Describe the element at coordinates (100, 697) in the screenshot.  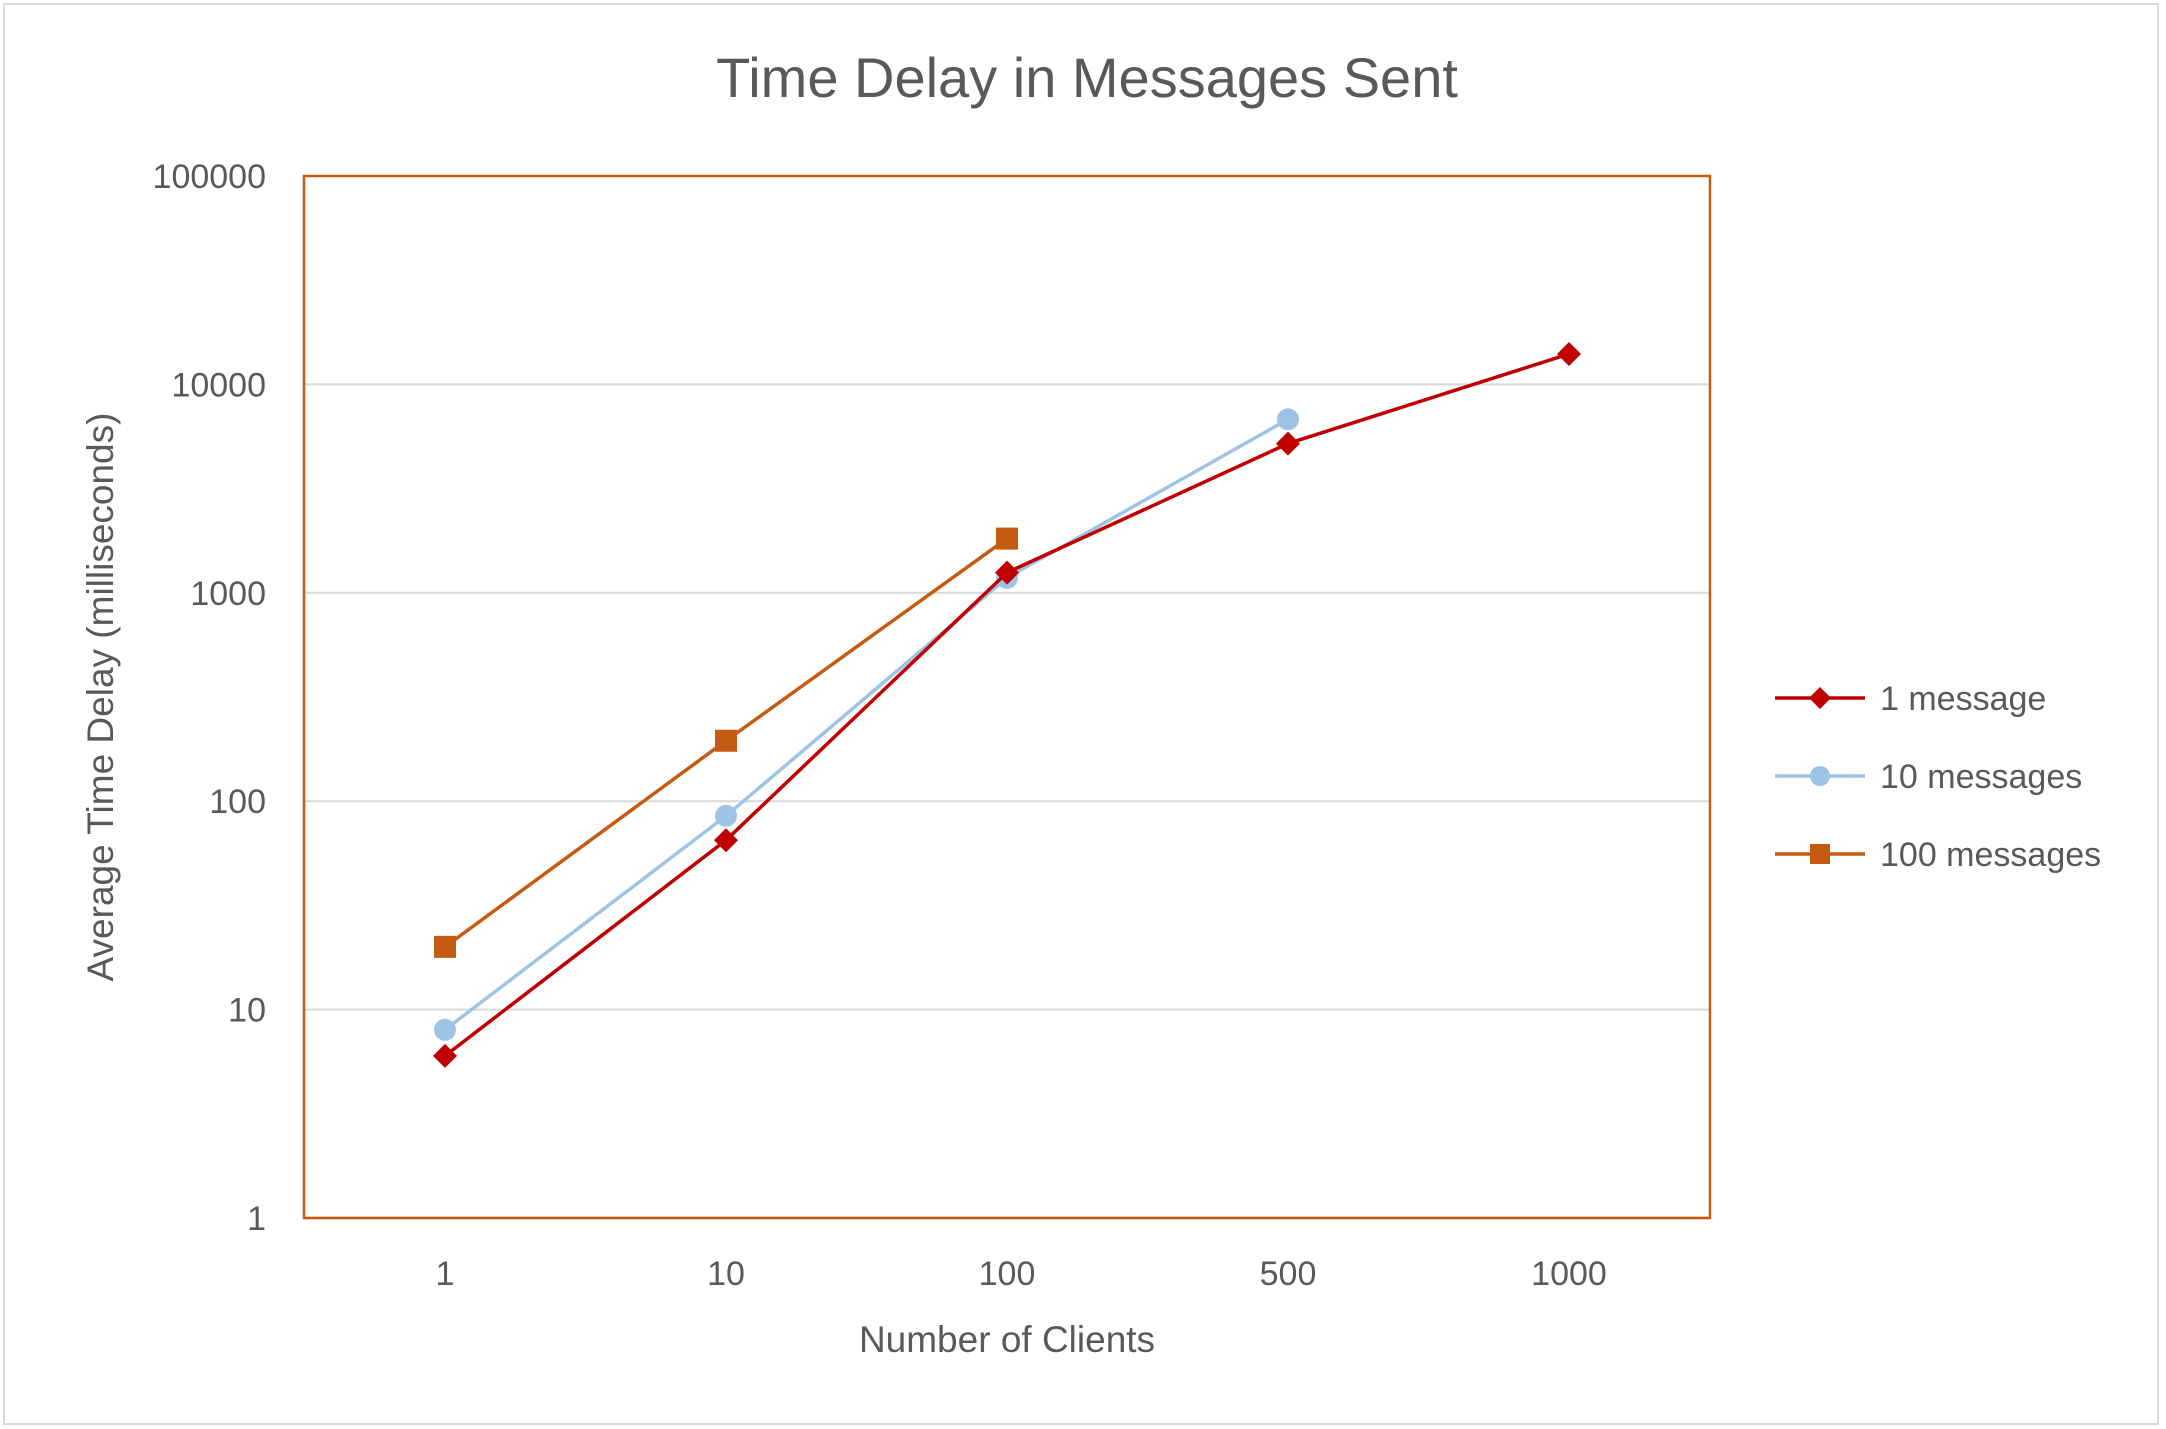
I see `y-axis-title: Average Time Delay (milliseconds)` at that location.